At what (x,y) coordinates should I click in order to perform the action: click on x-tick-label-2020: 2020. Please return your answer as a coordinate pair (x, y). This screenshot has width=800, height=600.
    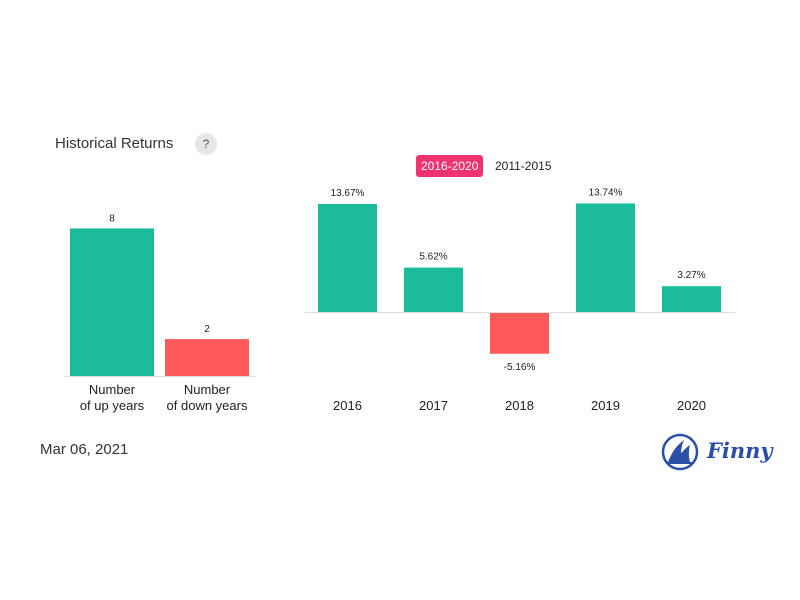
    Looking at the image, I should click on (691, 405).